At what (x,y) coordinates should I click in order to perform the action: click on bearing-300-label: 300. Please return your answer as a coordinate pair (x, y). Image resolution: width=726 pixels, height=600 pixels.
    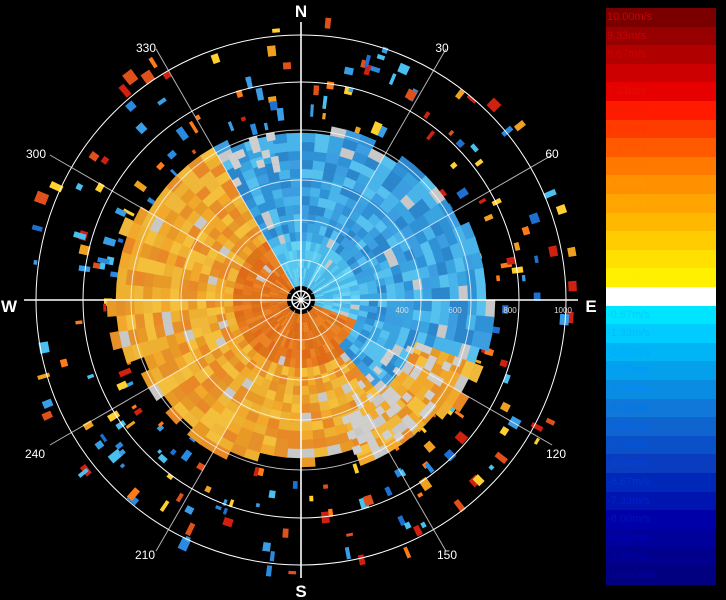
    Looking at the image, I should click on (36, 154).